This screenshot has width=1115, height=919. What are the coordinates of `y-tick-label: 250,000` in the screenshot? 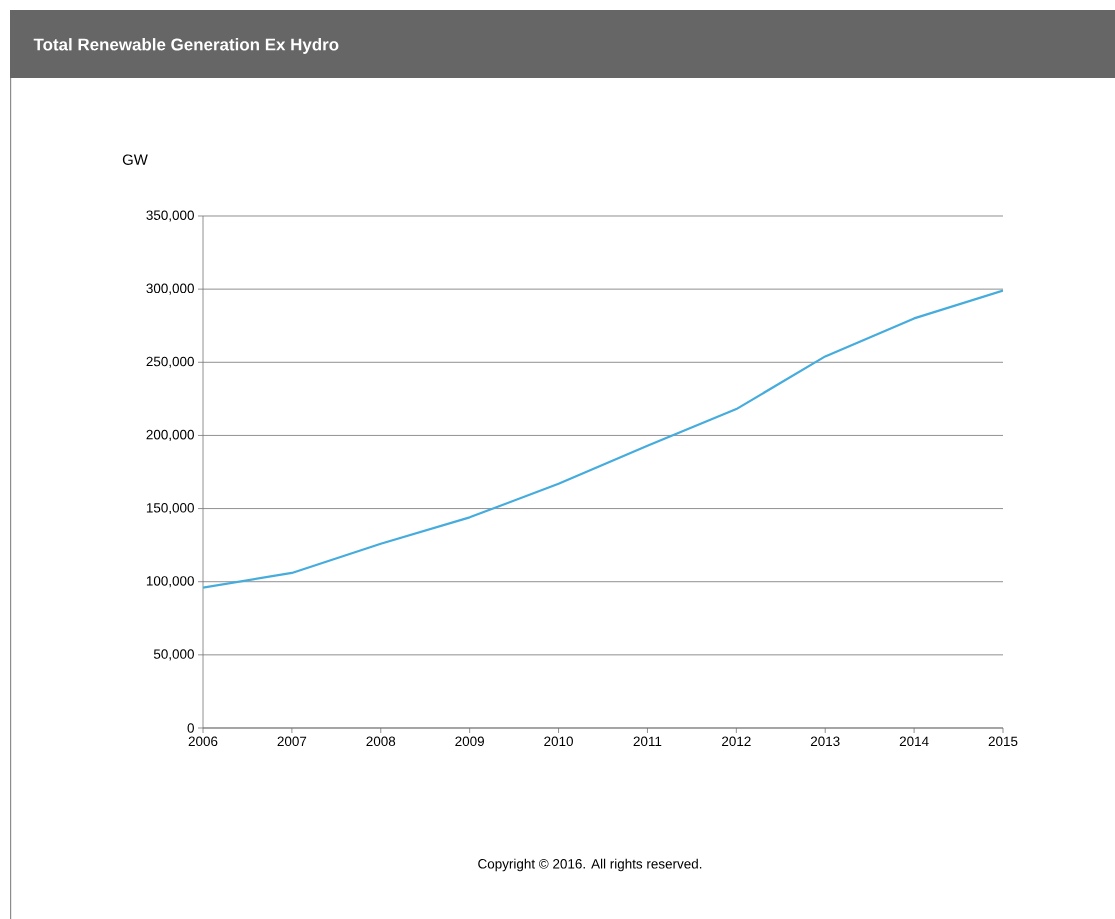 It's located at (170, 362).